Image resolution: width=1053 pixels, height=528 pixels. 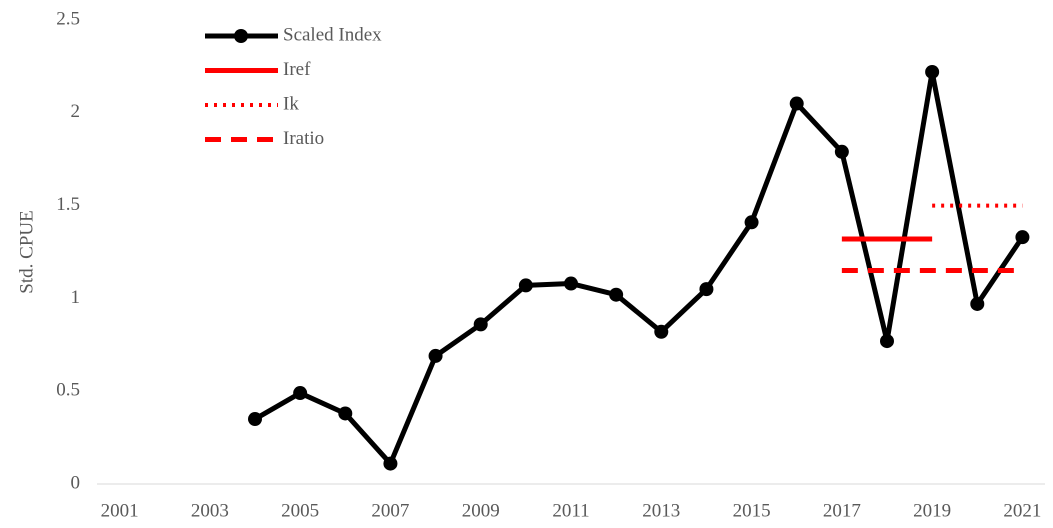 What do you see at coordinates (68, 204) in the screenshot?
I see `y-tick-label: 1.5` at bounding box center [68, 204].